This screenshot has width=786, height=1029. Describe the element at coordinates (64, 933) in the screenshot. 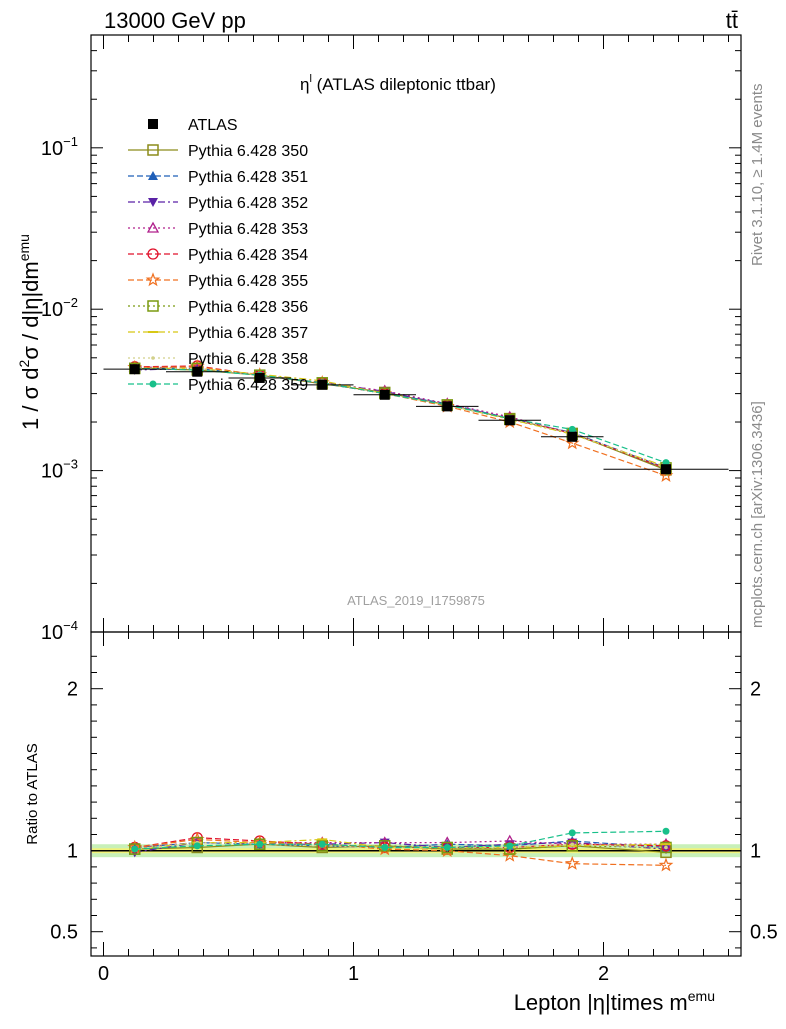

I see `ratio-y-tick-label: 0.5` at that location.